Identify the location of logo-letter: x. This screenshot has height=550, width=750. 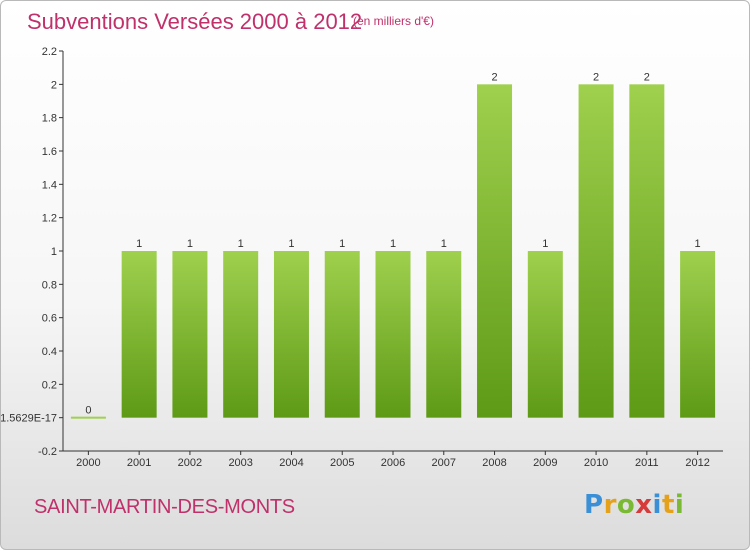
(644, 505).